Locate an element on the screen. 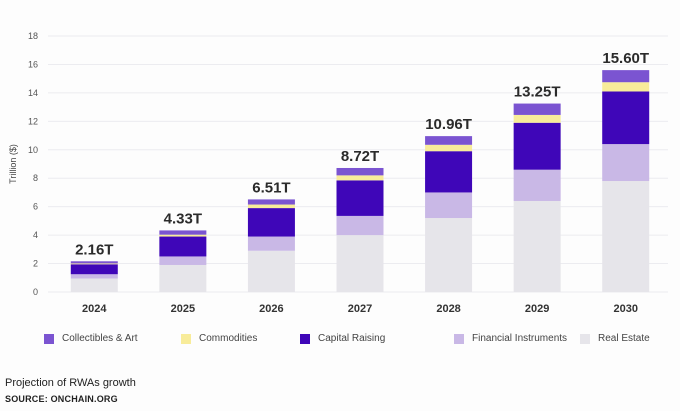  y-tick-label: 2 is located at coordinates (35, 264).